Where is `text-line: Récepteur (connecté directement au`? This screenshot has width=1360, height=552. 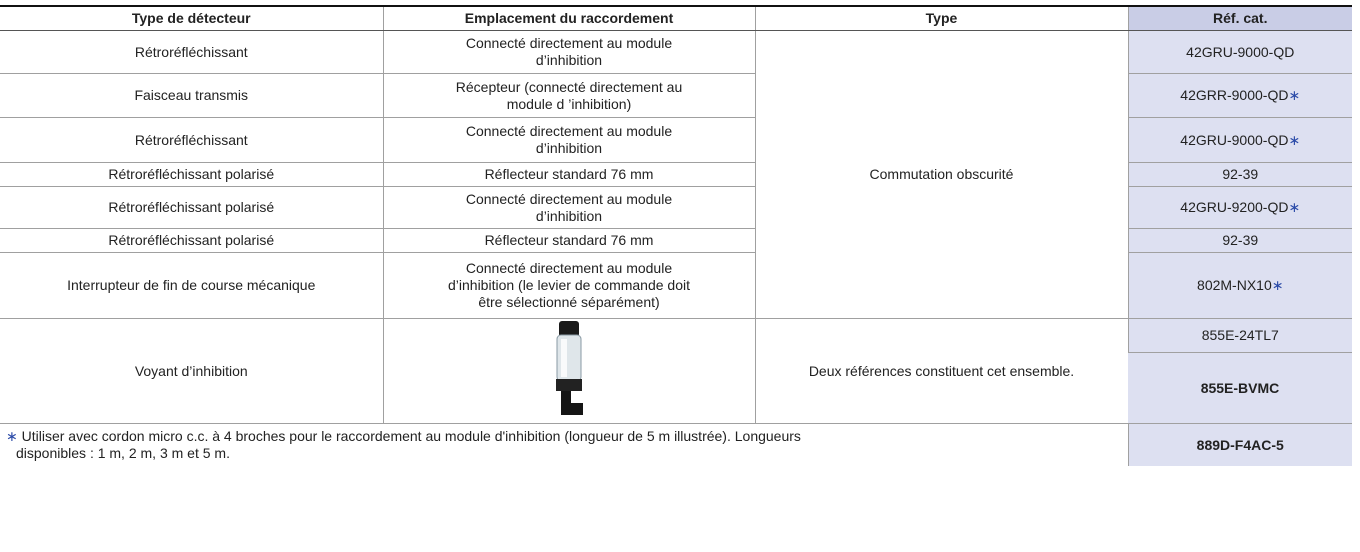 text-line: Récepteur (connecté directement au is located at coordinates (569, 86).